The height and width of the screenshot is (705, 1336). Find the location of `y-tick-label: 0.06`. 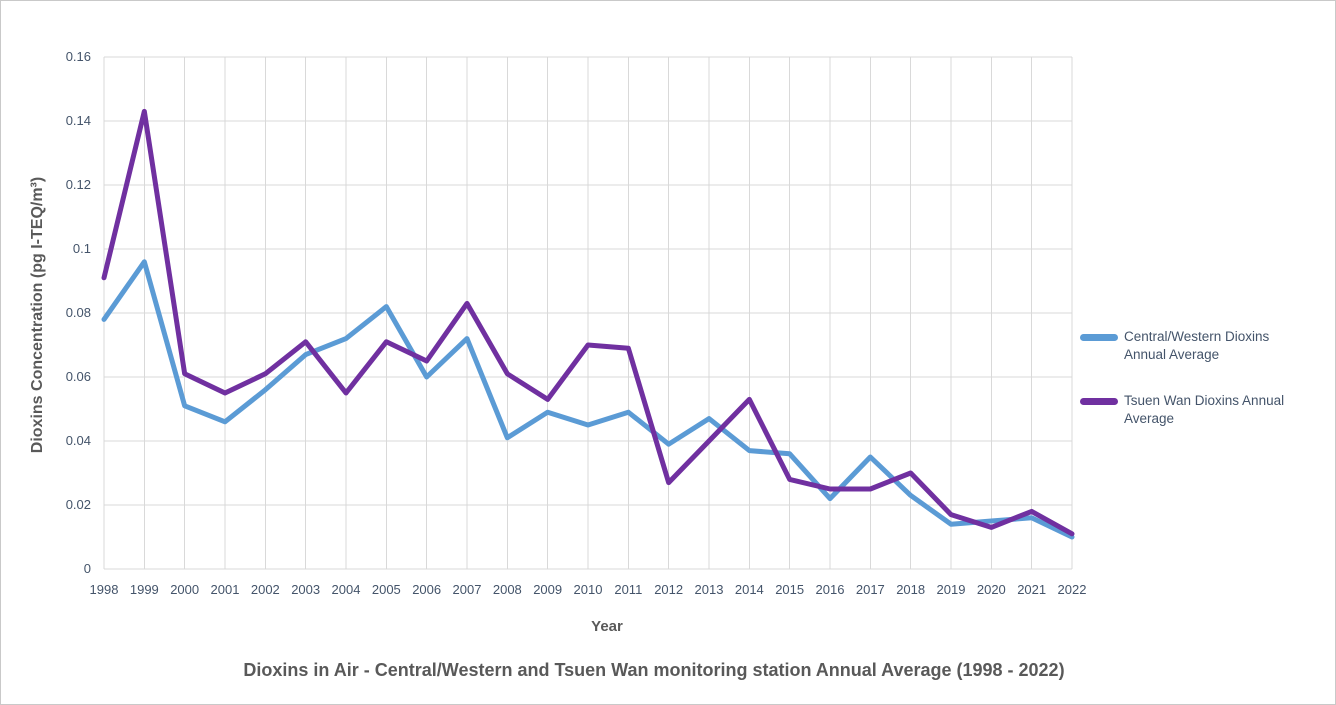

y-tick-label: 0.06 is located at coordinates (78, 376).